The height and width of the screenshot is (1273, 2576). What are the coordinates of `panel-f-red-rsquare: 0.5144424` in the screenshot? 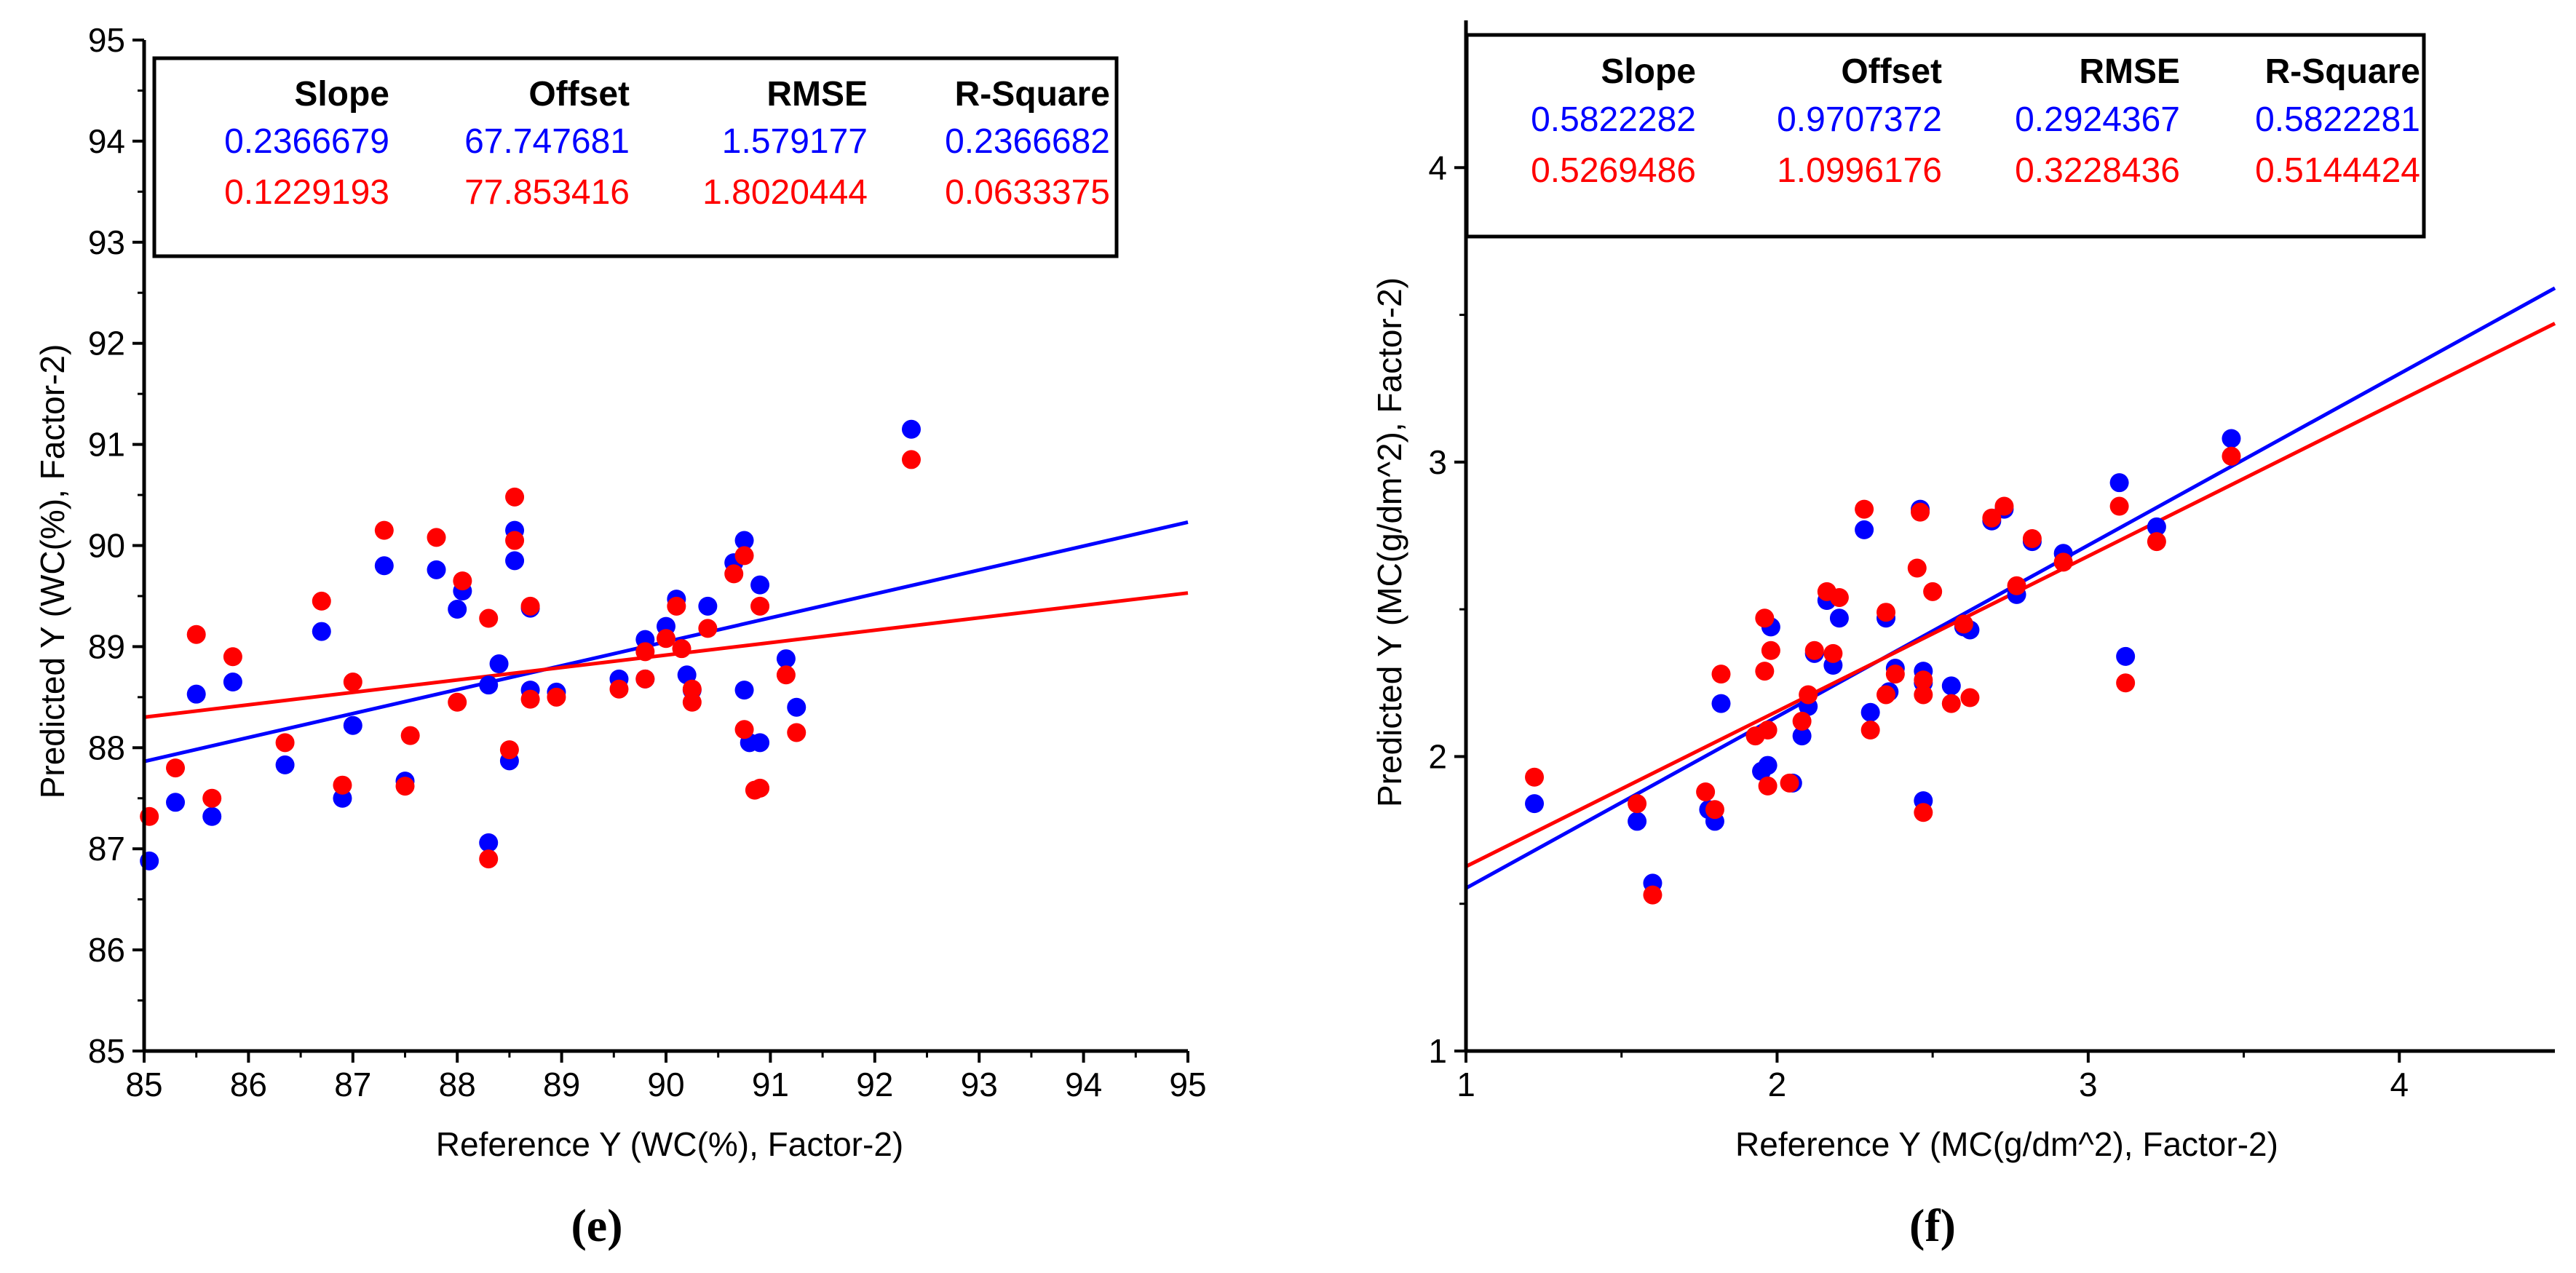 It's located at (2337, 170).